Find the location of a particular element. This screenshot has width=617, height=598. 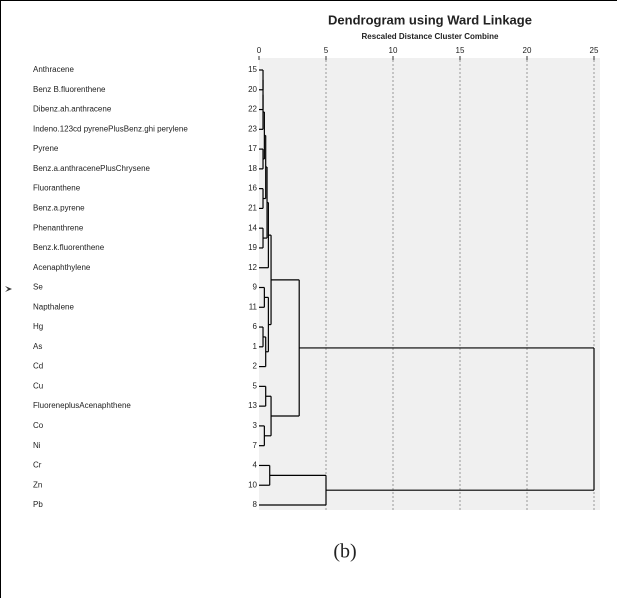

leaf-label: Co is located at coordinates (38, 425).